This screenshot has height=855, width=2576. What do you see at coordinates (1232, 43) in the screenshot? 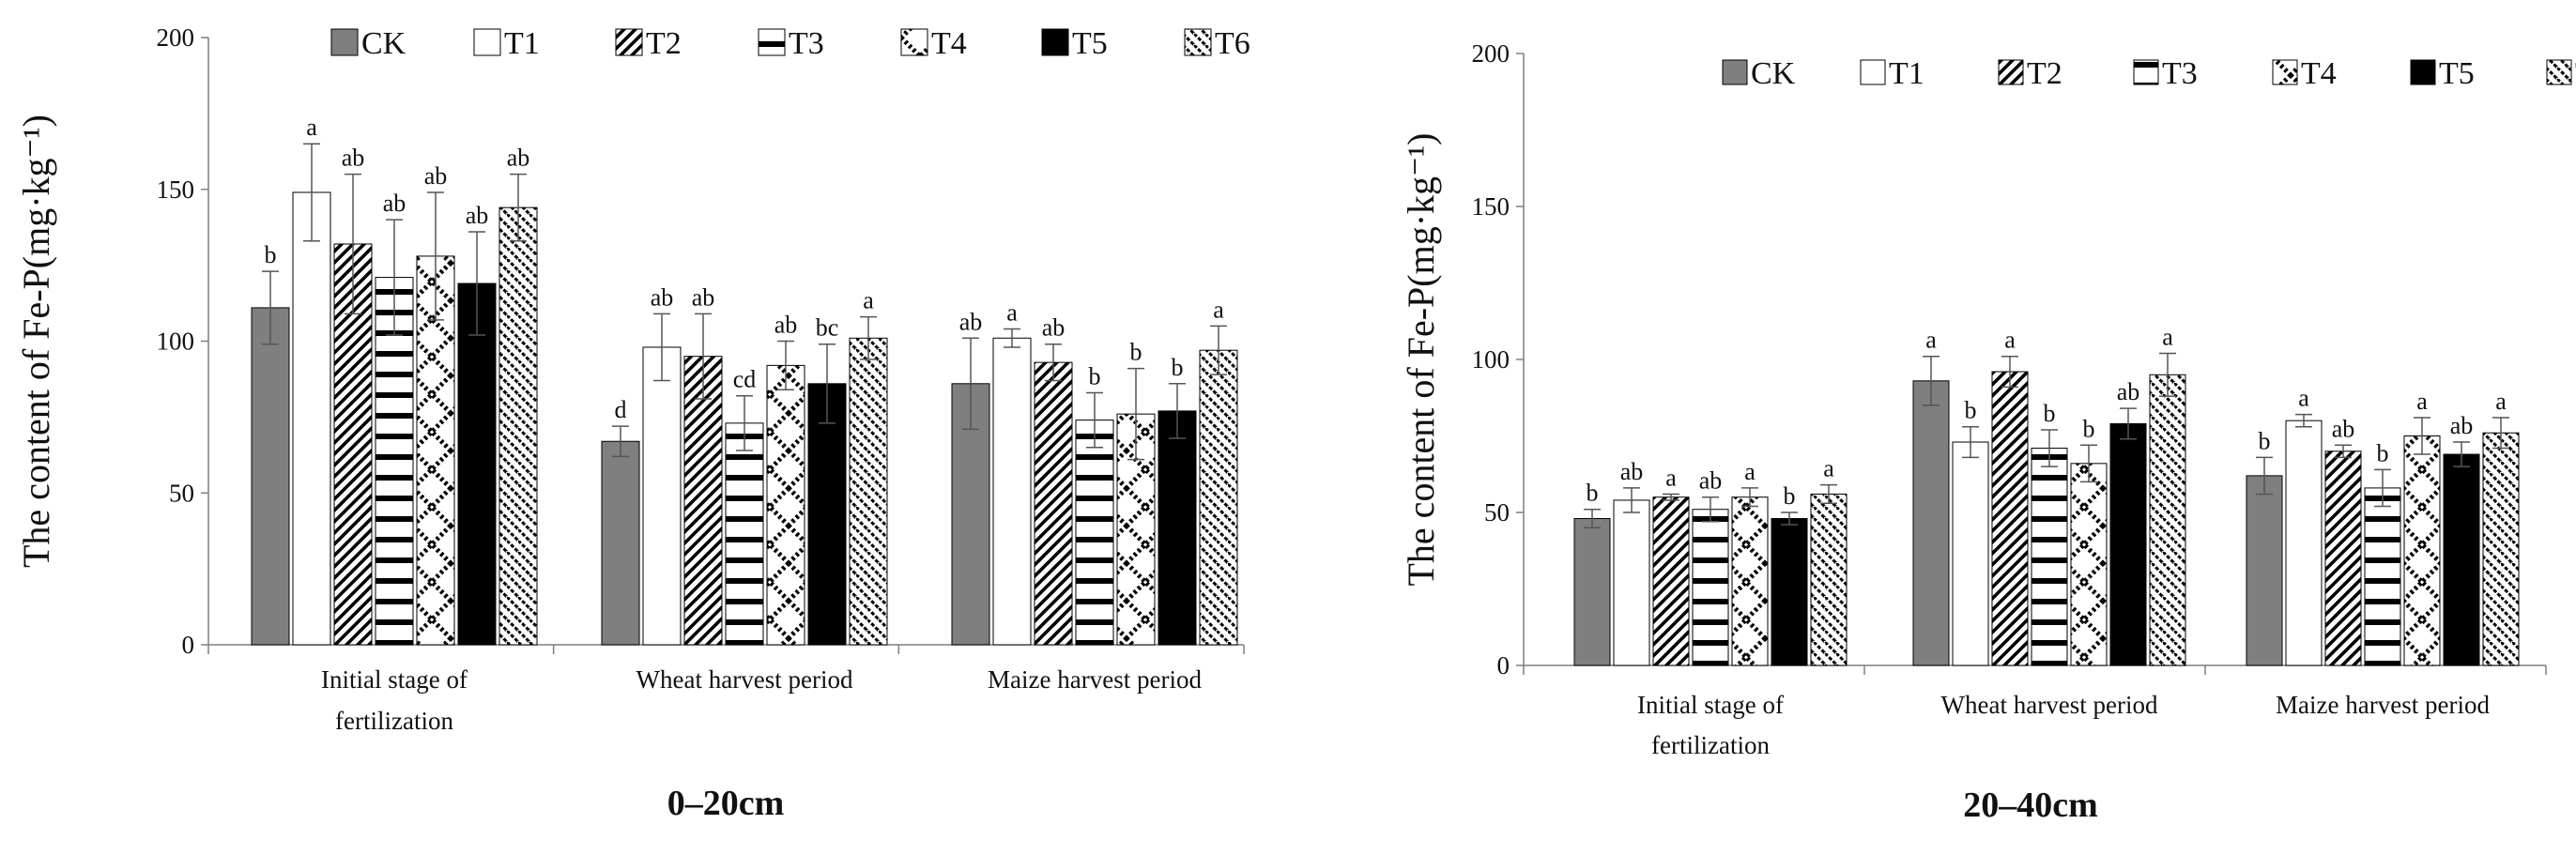
I see `legend-label-t6: T6` at bounding box center [1232, 43].